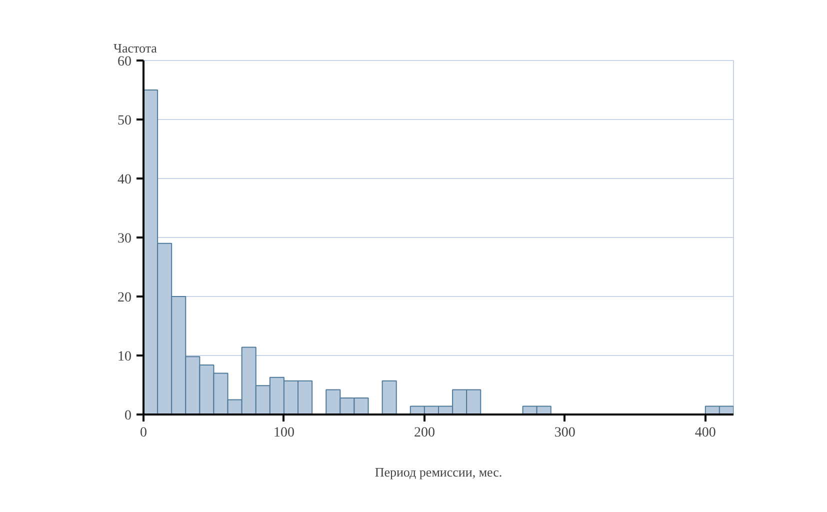 This screenshot has height=512, width=827. Describe the element at coordinates (438, 472) in the screenshot. I see `x-axis-title: Период ремиссии, мес.` at that location.